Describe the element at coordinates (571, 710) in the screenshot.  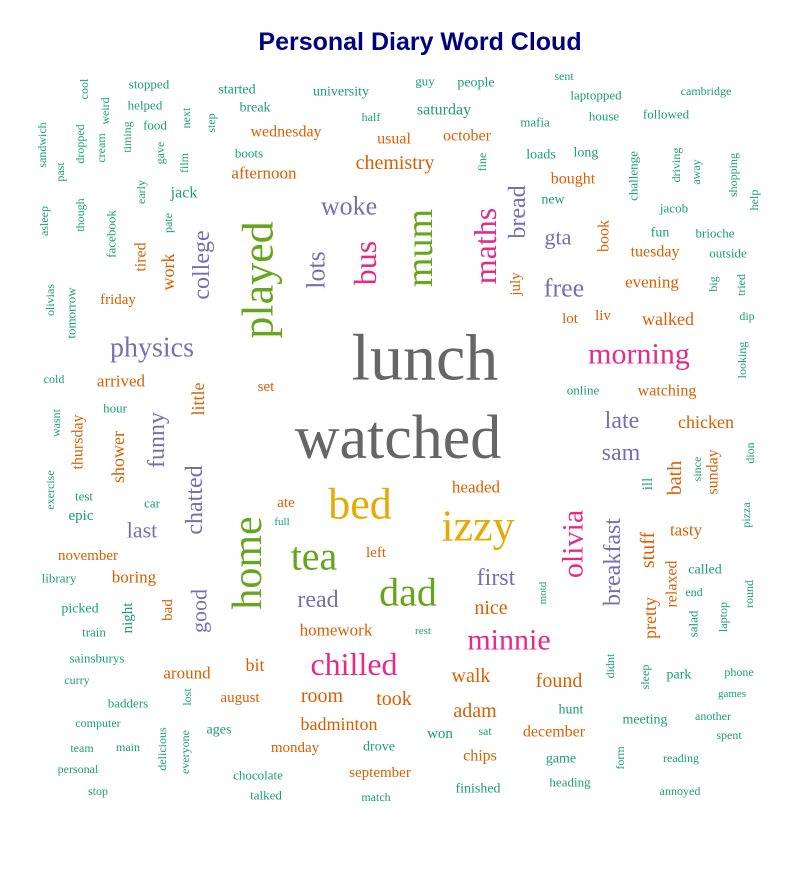
I see `word-hunt: hunt` at that location.